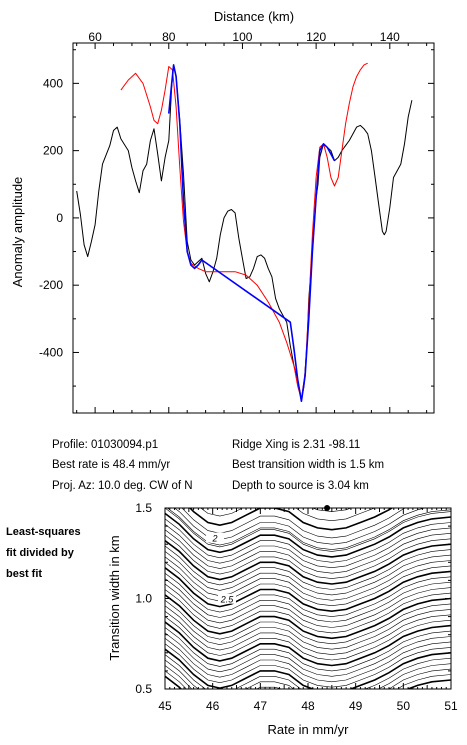  What do you see at coordinates (17, 232) in the screenshot?
I see `profile-y-axis-title: Anomaly amplitude` at bounding box center [17, 232].